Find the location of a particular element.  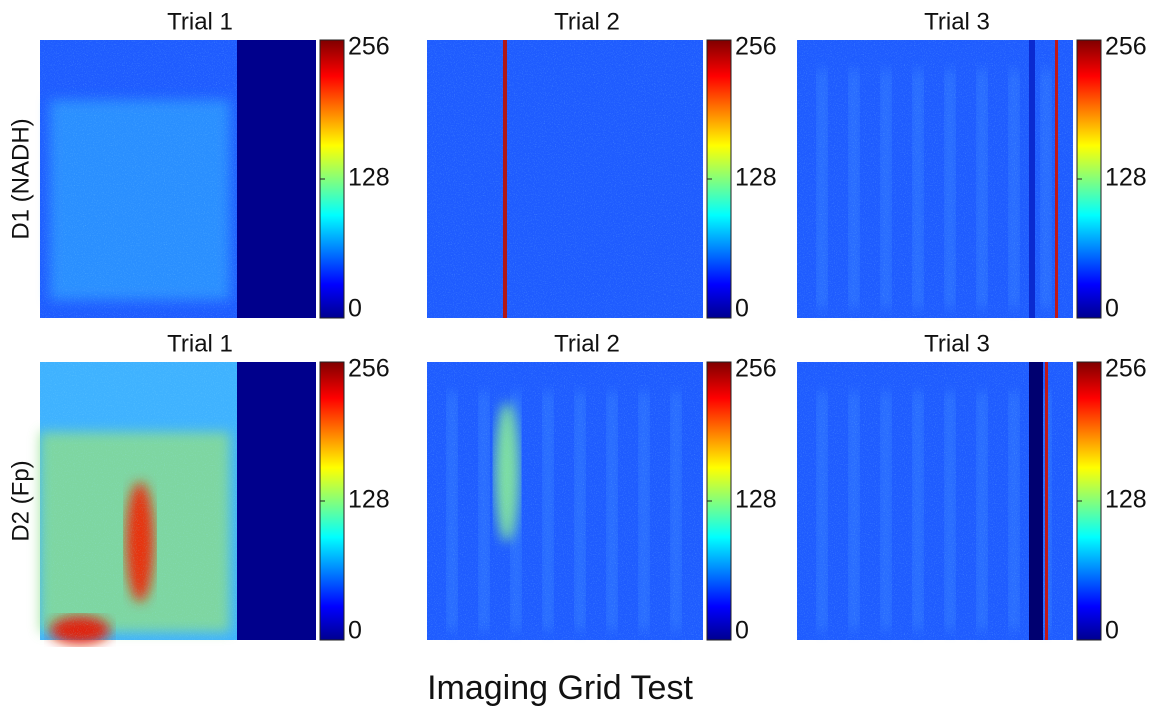

figure-title: Imaging Grid Test is located at coordinates (560, 688).